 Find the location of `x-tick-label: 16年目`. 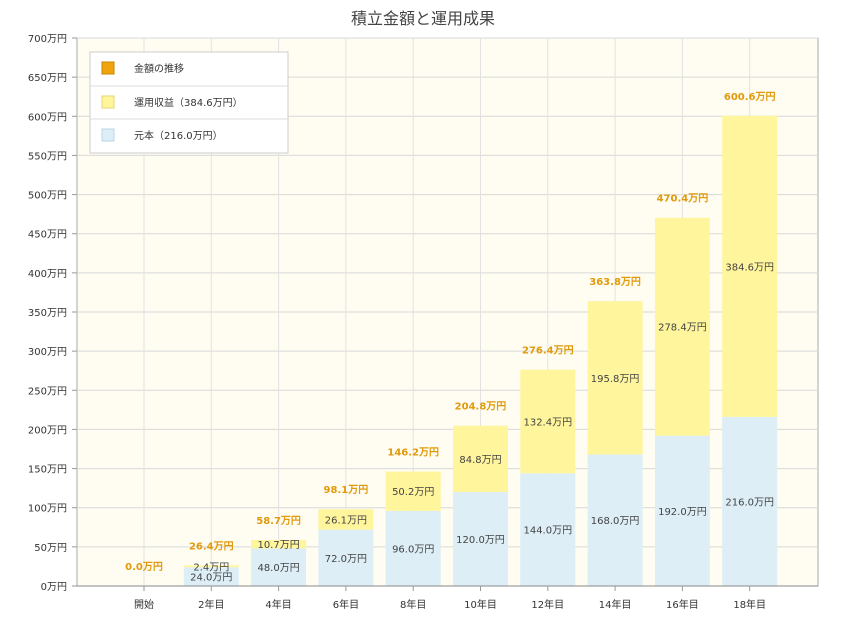

x-tick-label: 16年目 is located at coordinates (682, 604).